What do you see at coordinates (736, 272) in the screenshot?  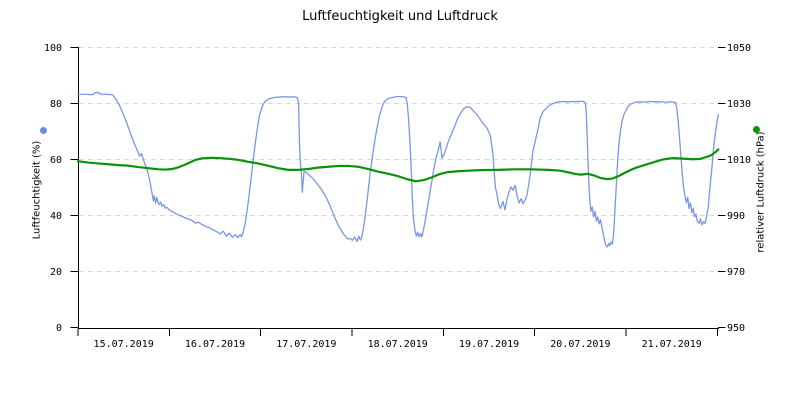 I see `y-axis-tick-label-right: 970` at bounding box center [736, 272].